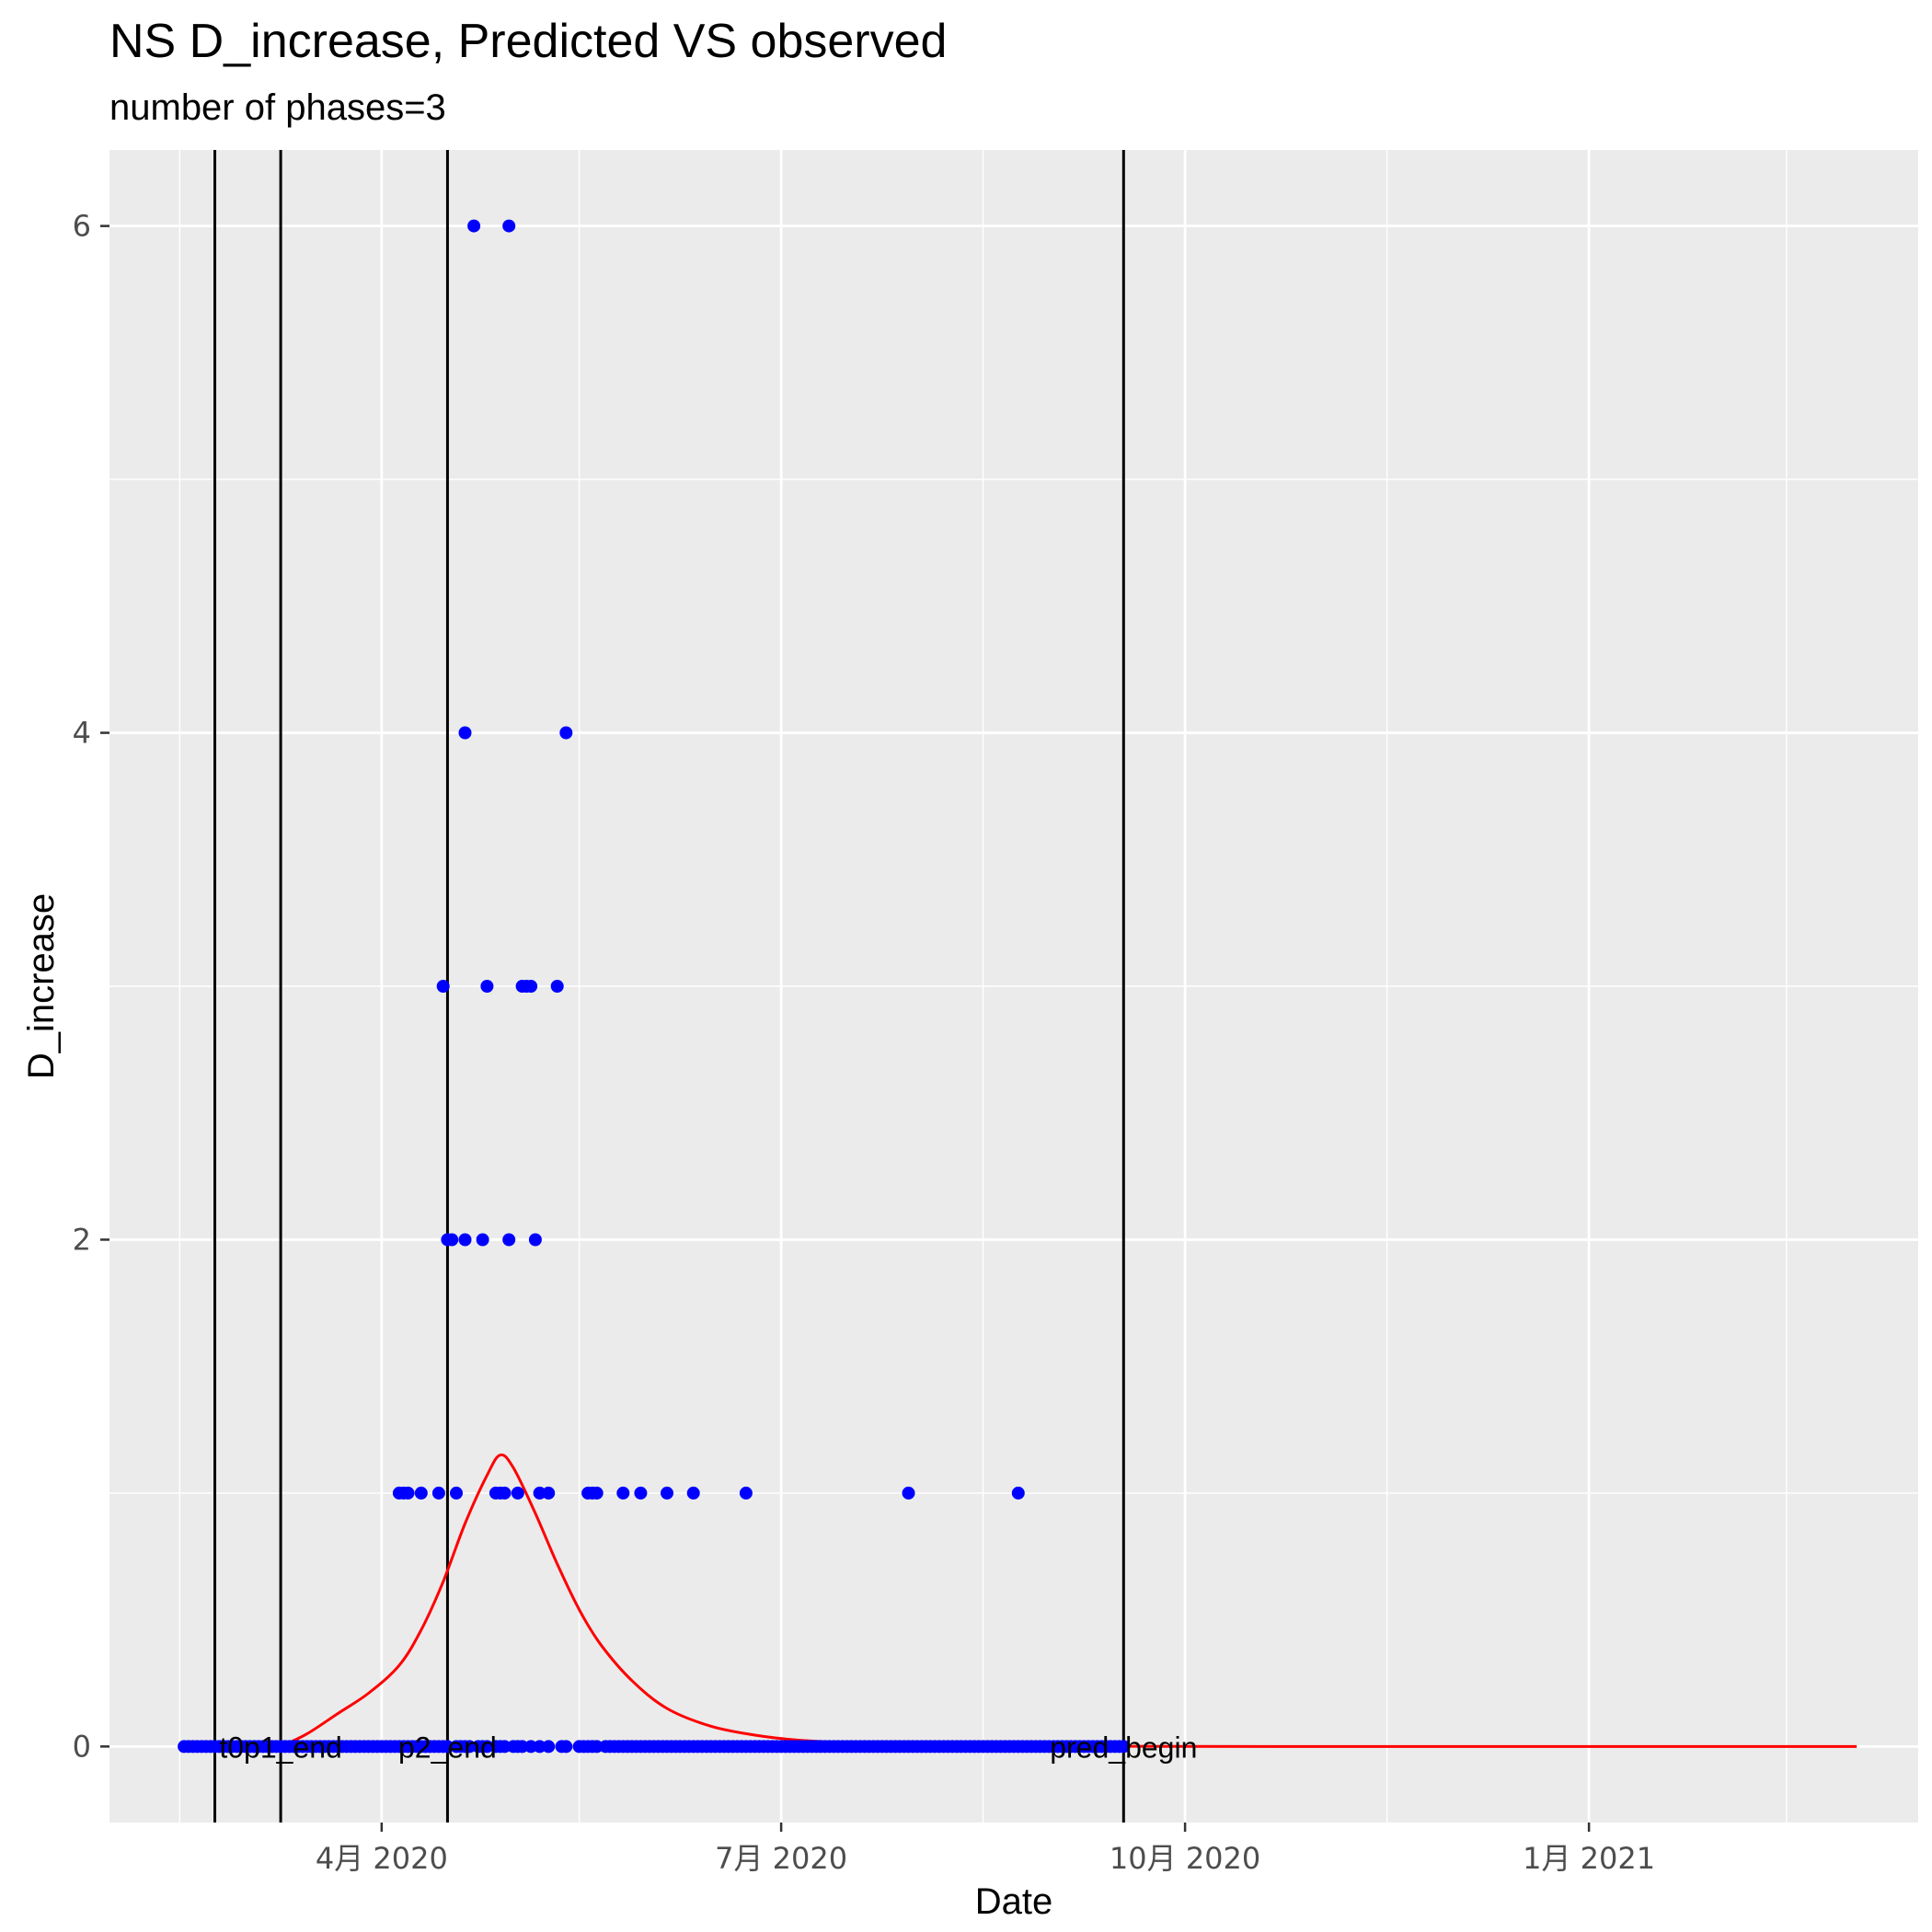 This screenshot has height=1932, width=1932. I want to click on chart-title: NS D_increase, Predicted VS observed, so click(528, 41).